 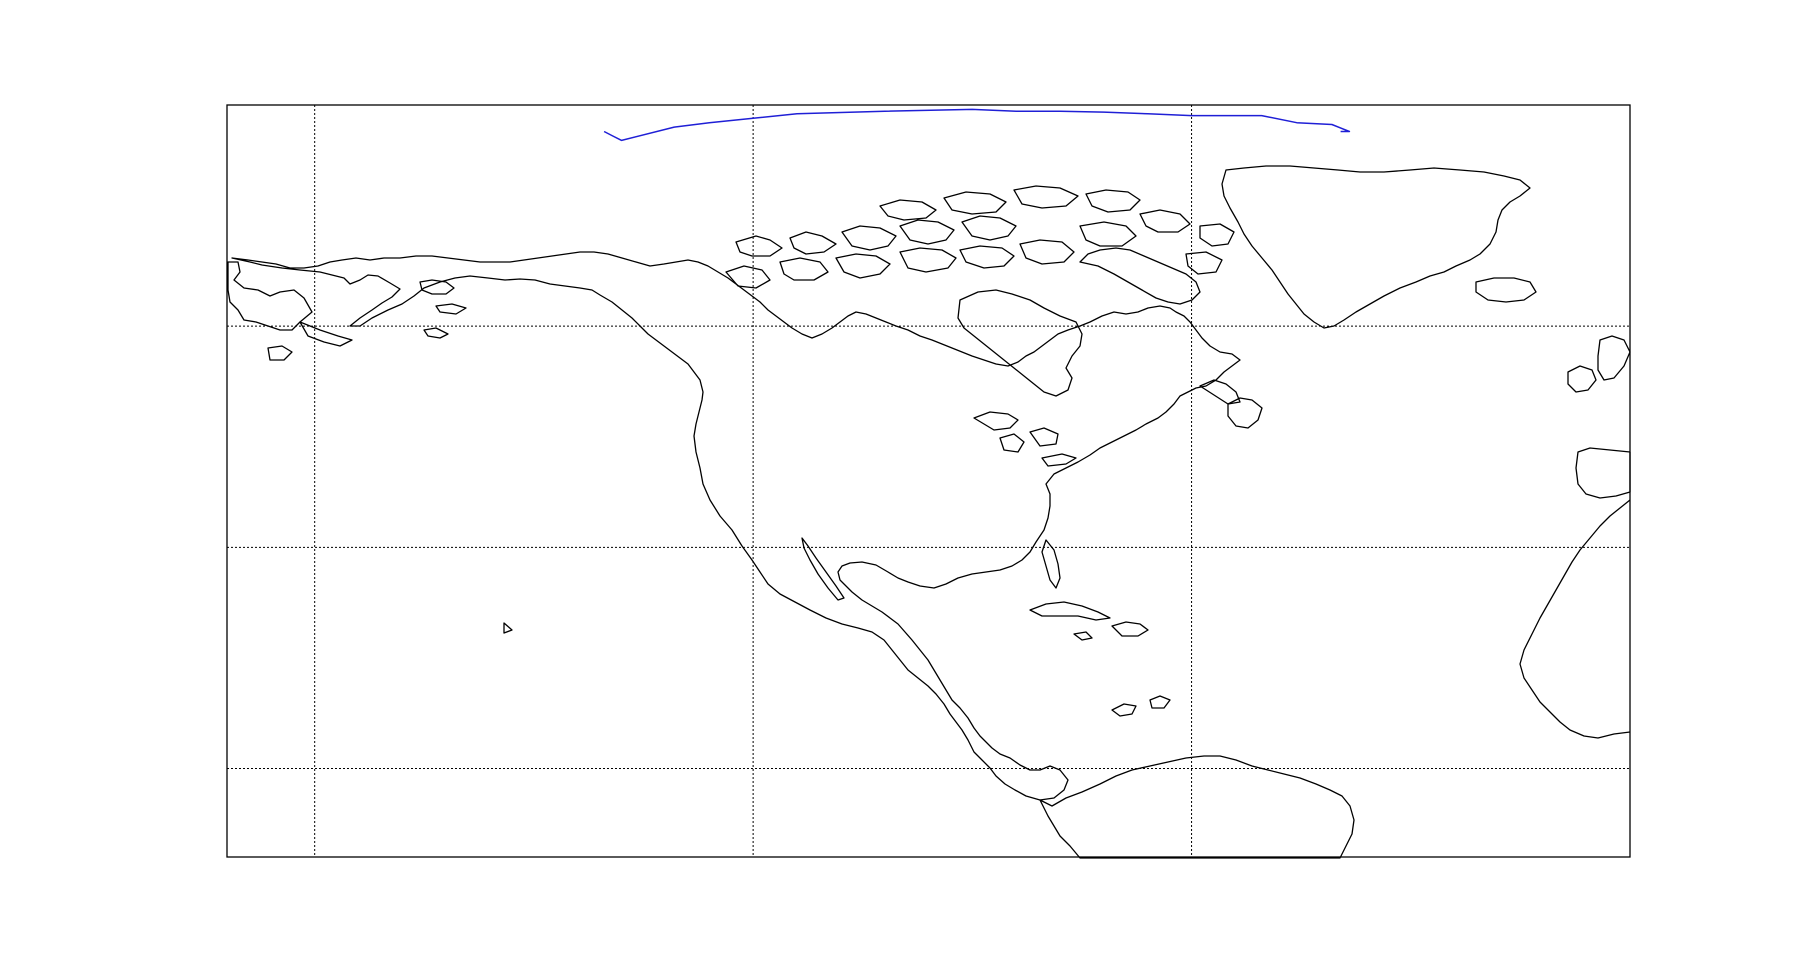 I want to click on coastline-florida, so click(x=1051, y=564).